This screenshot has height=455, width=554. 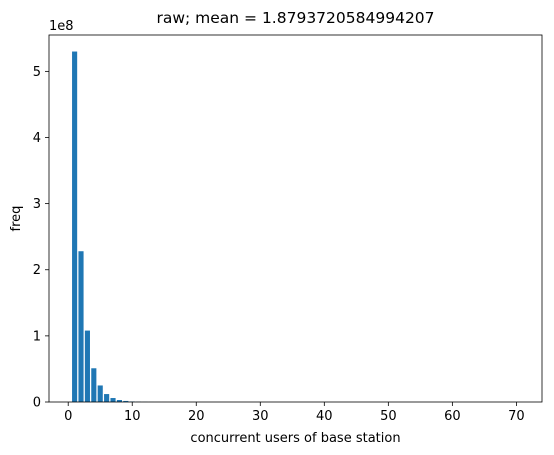 I want to click on chart-title: raw; mean = 1.8793720584994207, so click(x=295, y=18).